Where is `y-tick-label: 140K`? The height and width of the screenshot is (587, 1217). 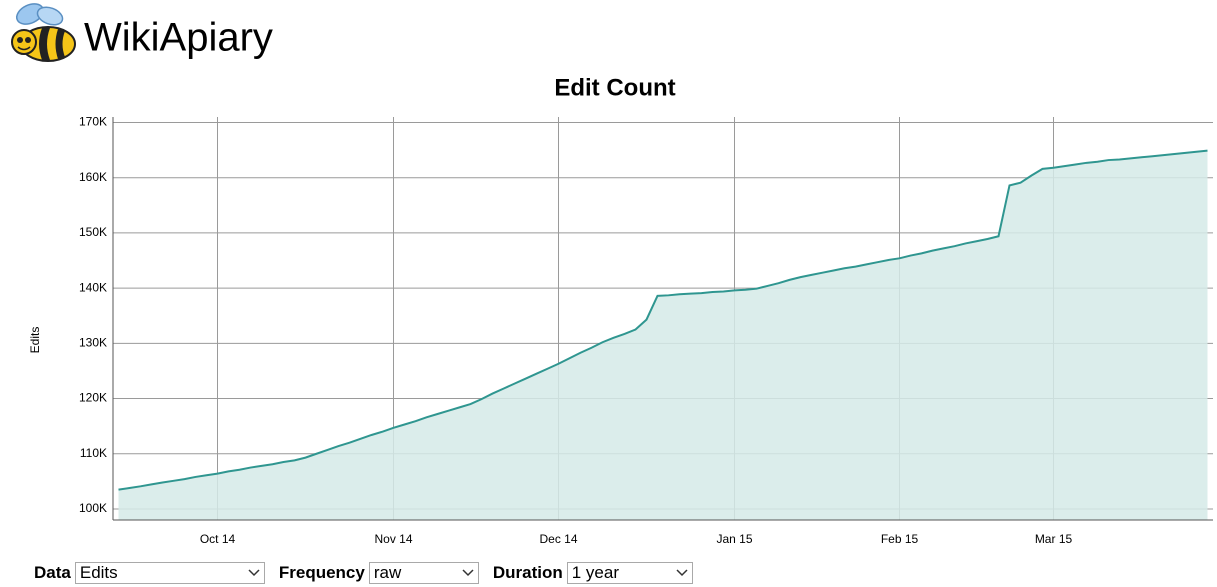 y-tick-label: 140K is located at coordinates (93, 287).